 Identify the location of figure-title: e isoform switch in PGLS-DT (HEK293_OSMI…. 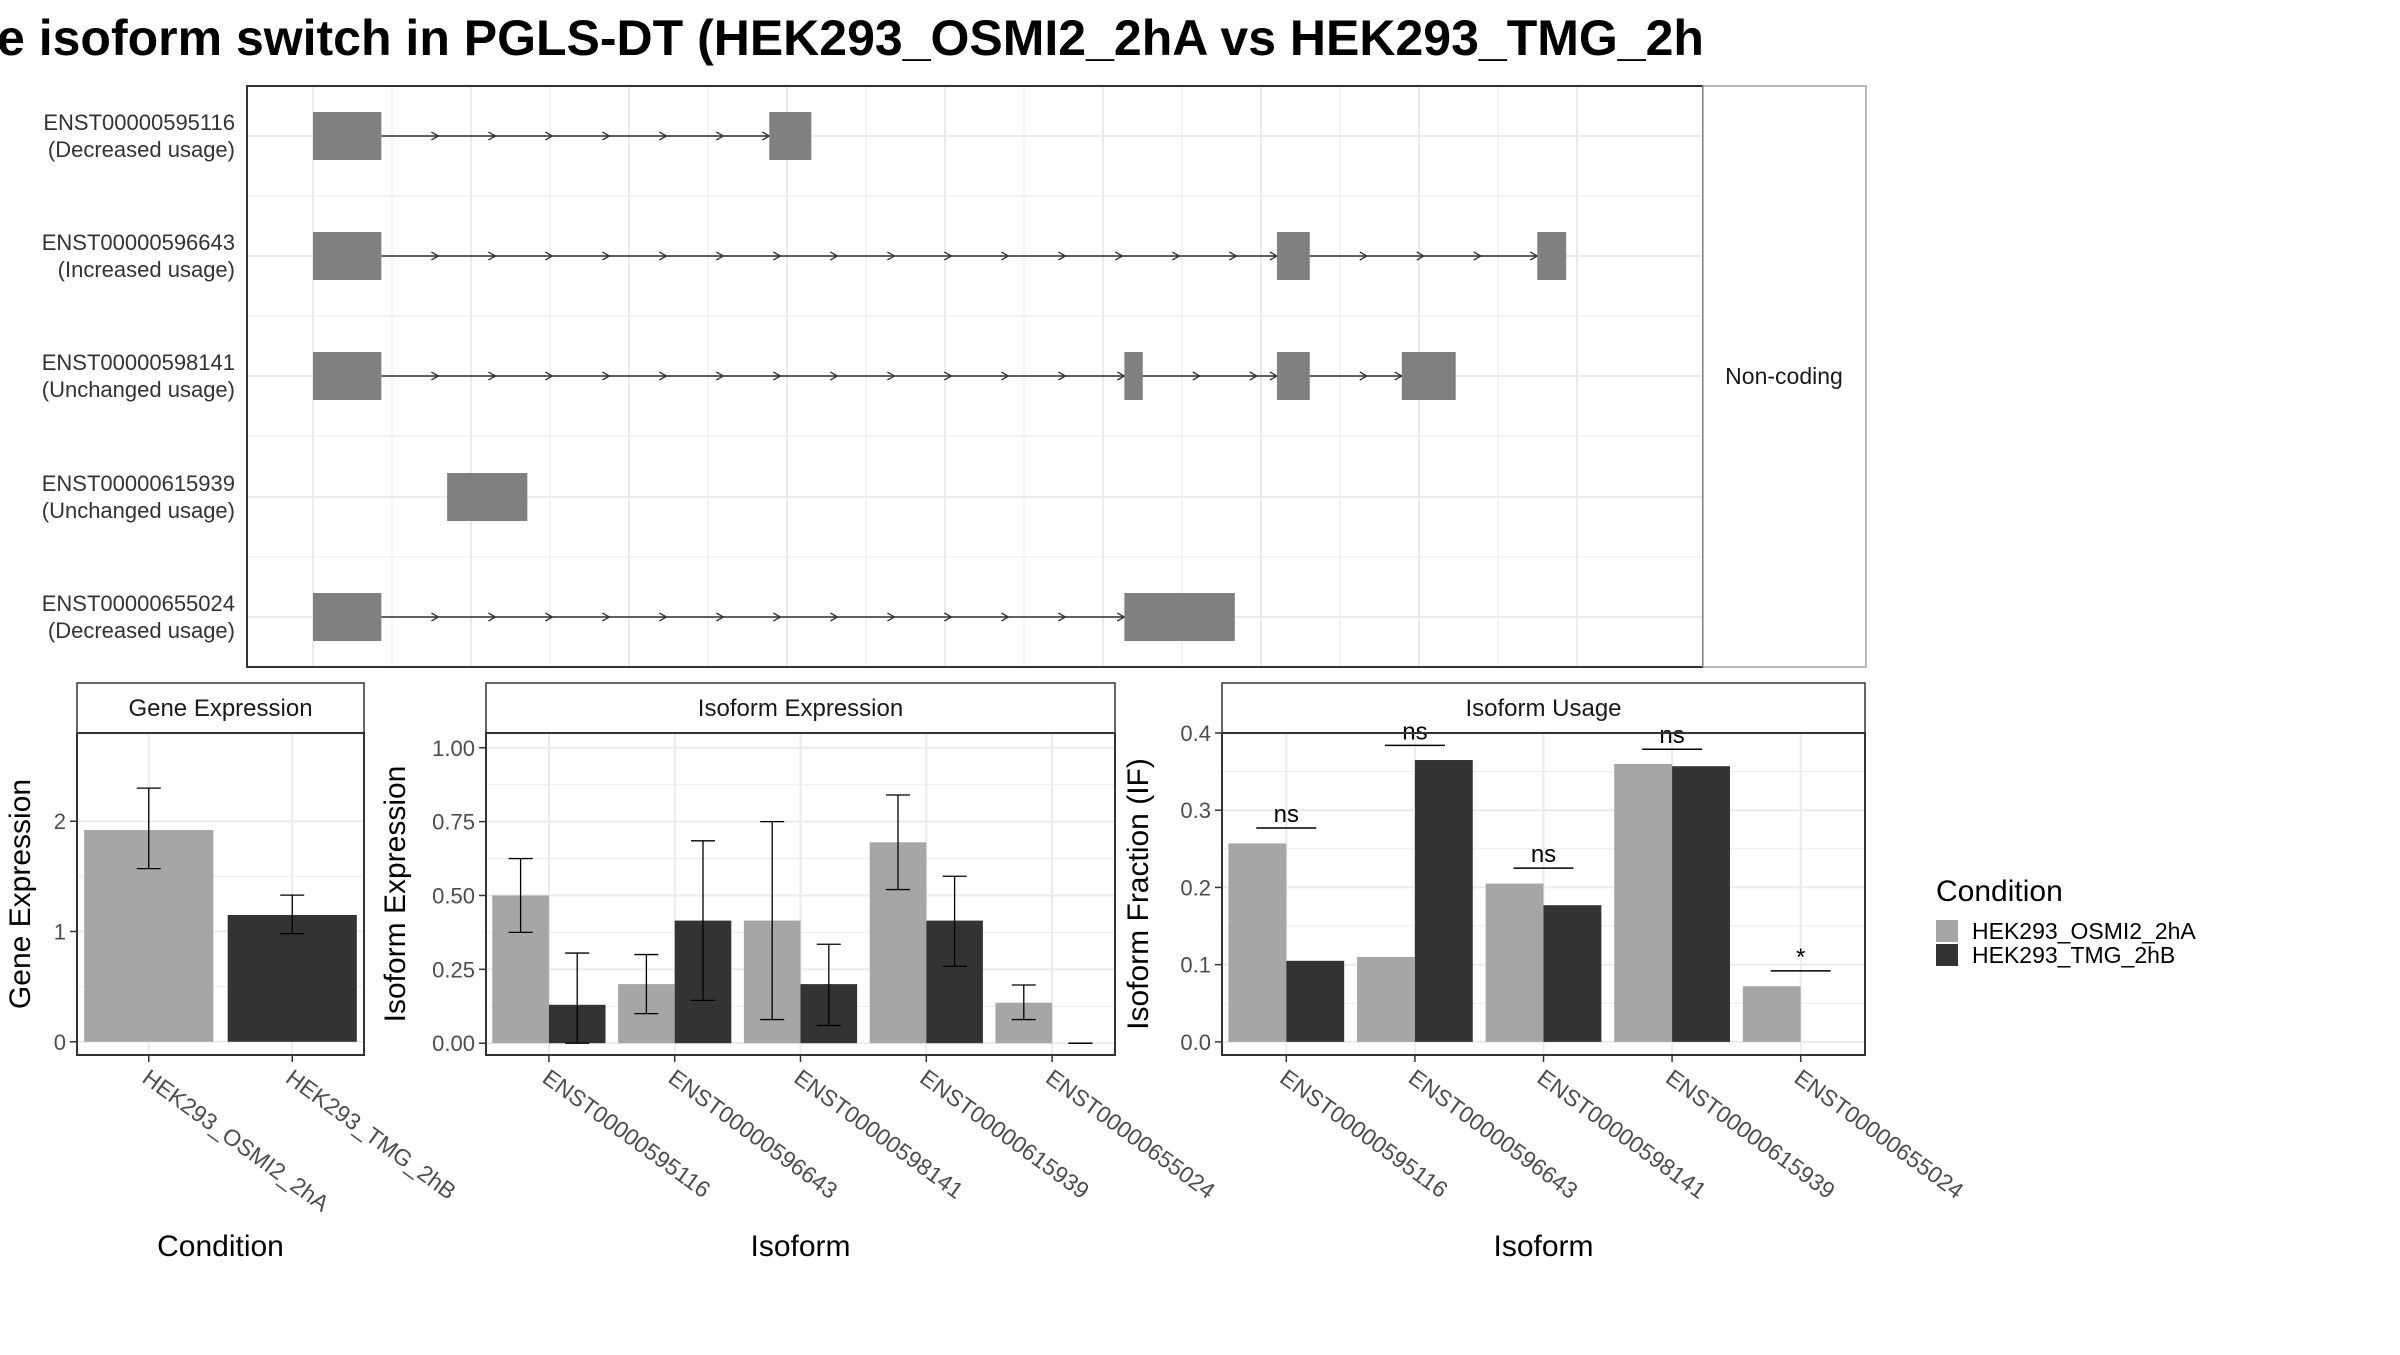
(852, 38).